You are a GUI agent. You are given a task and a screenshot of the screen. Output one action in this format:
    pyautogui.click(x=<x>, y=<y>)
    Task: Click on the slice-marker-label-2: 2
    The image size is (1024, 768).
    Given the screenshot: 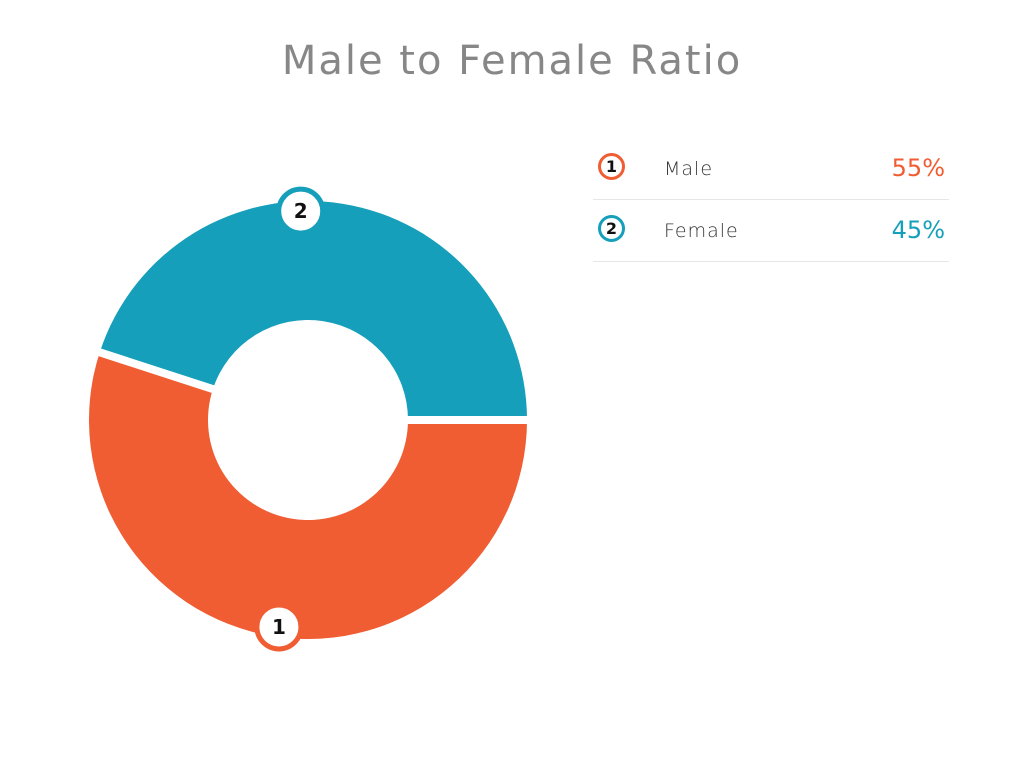 What is the action you would take?
    pyautogui.click(x=301, y=211)
    